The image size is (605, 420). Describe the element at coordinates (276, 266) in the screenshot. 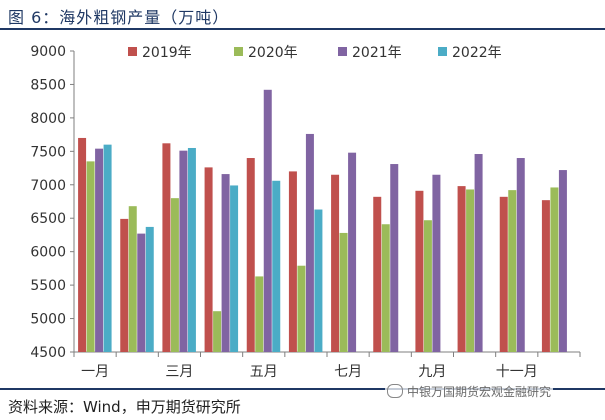

I see `bar-2022年-五月` at that location.